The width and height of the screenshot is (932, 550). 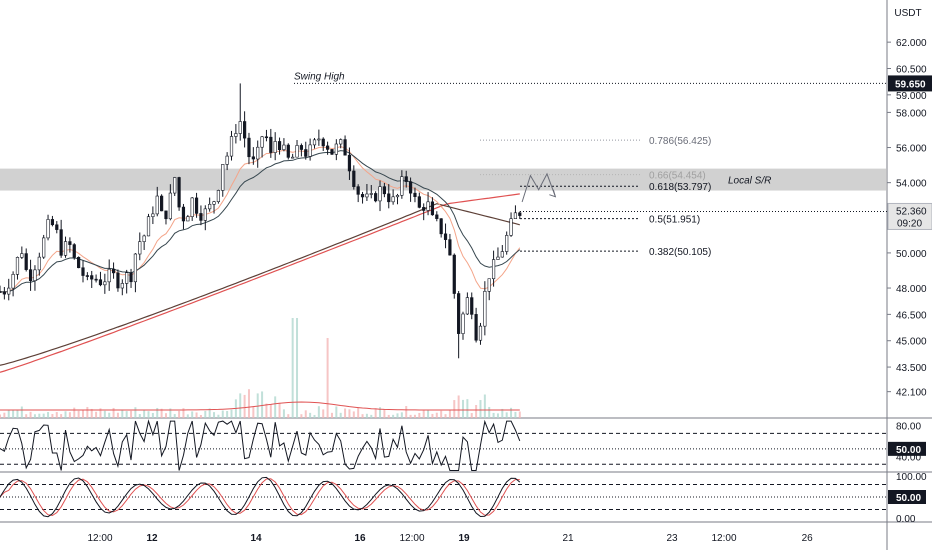 What do you see at coordinates (538, 187) in the screenshot?
I see `projection-arrow` at bounding box center [538, 187].